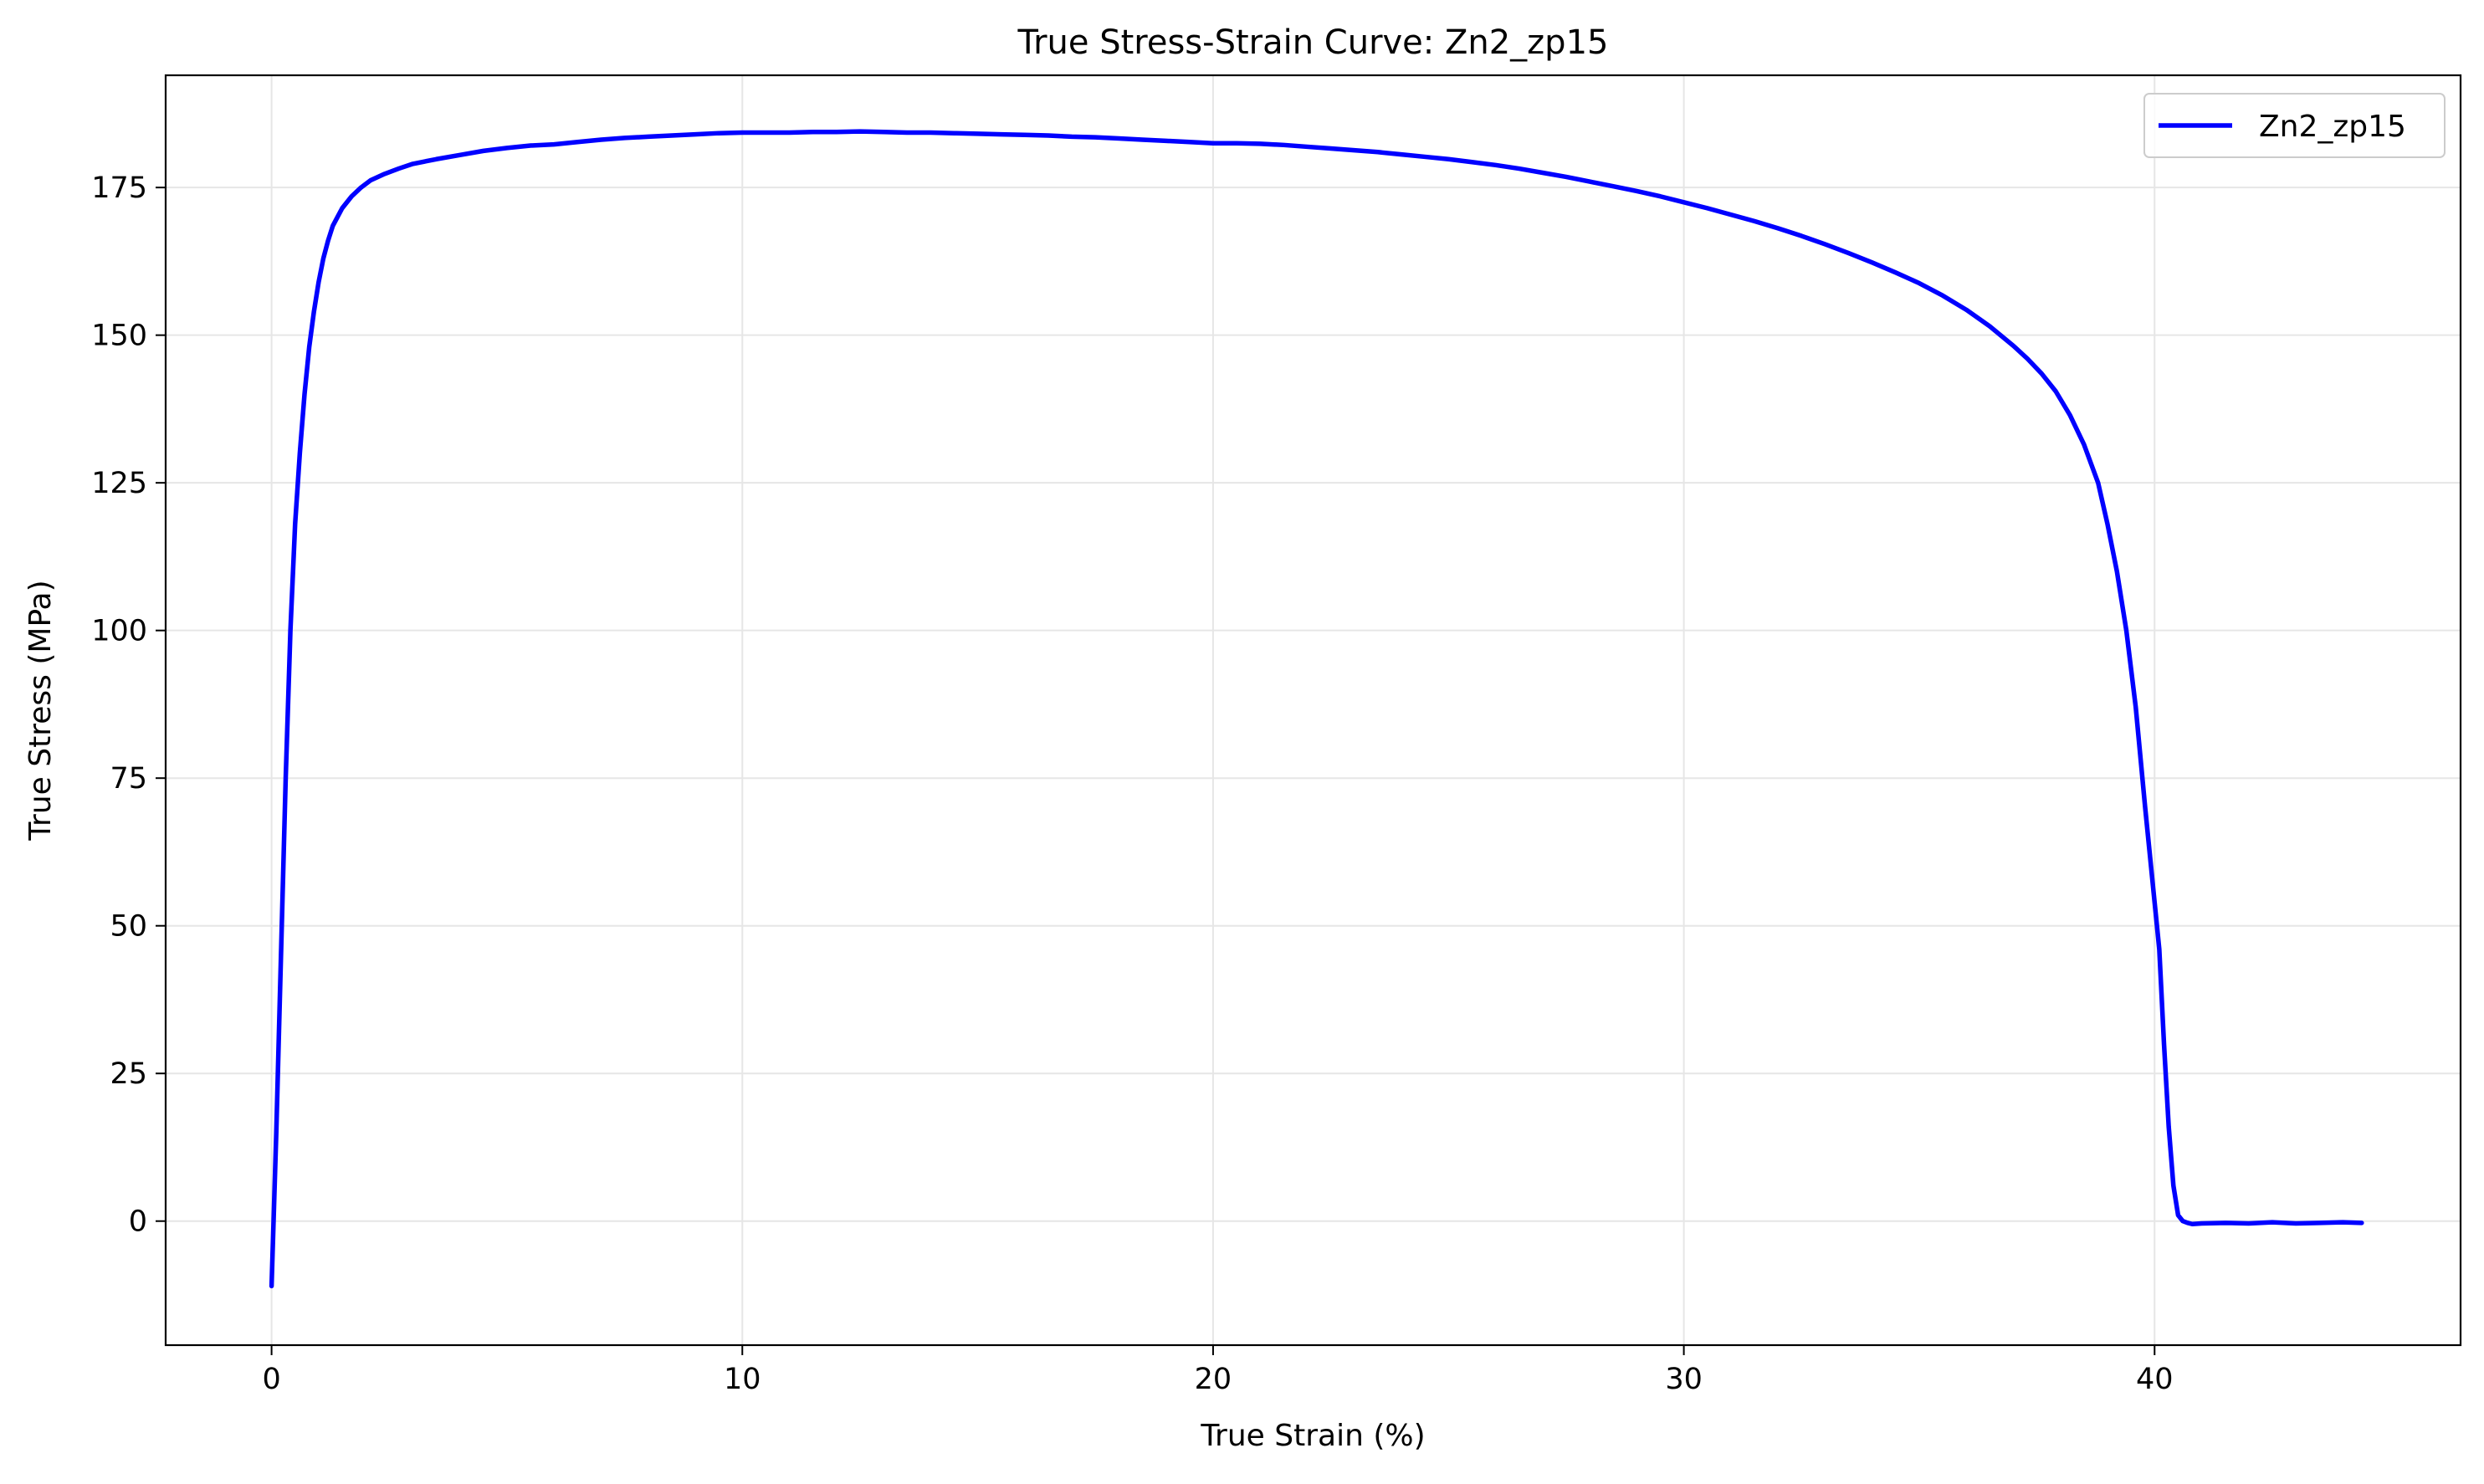  What do you see at coordinates (119, 631) in the screenshot?
I see `y-tick-label: 100` at bounding box center [119, 631].